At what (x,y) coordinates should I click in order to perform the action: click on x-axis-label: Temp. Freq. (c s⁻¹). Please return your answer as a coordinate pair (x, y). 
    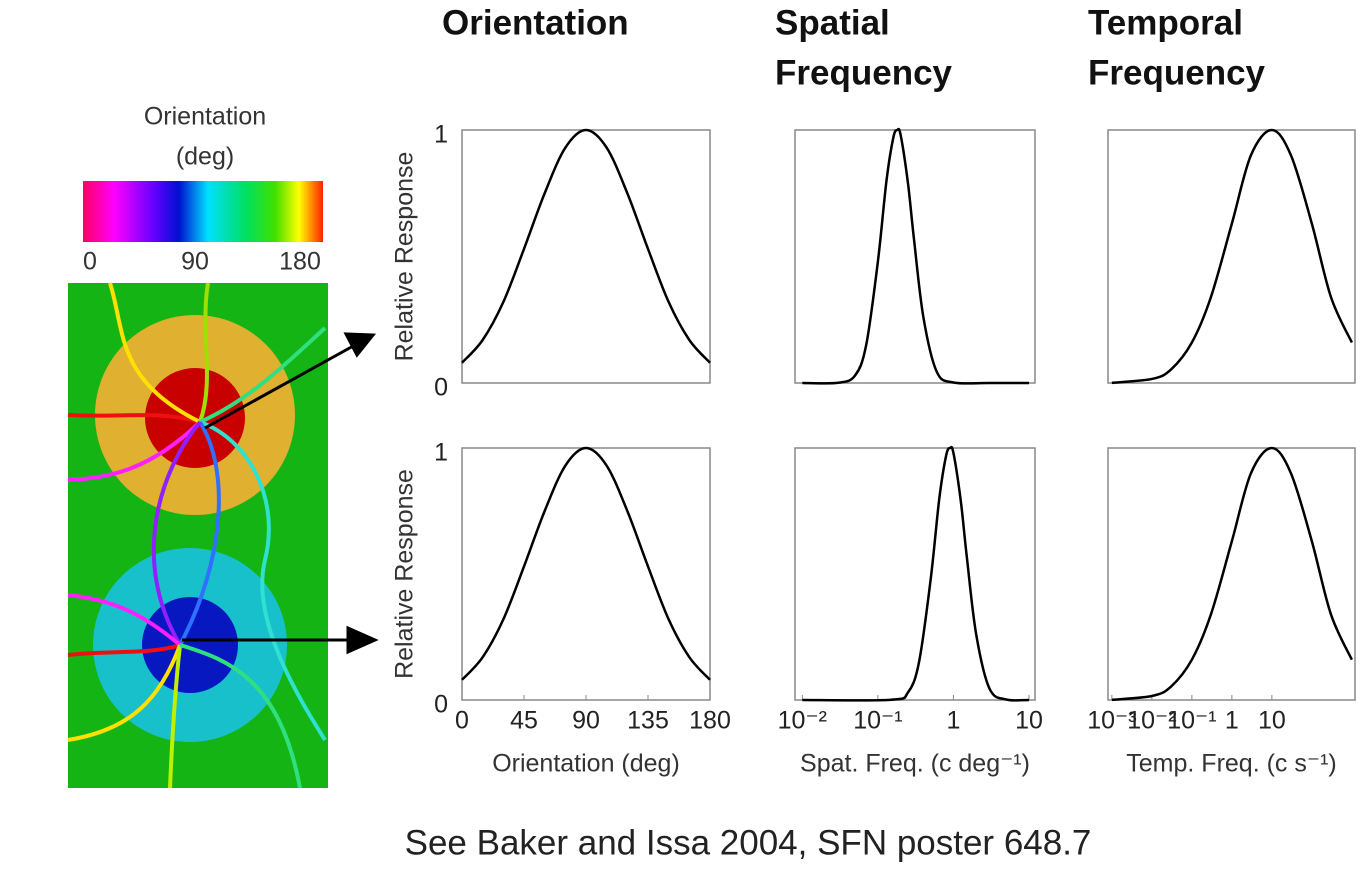
    Looking at the image, I should click on (1231, 764).